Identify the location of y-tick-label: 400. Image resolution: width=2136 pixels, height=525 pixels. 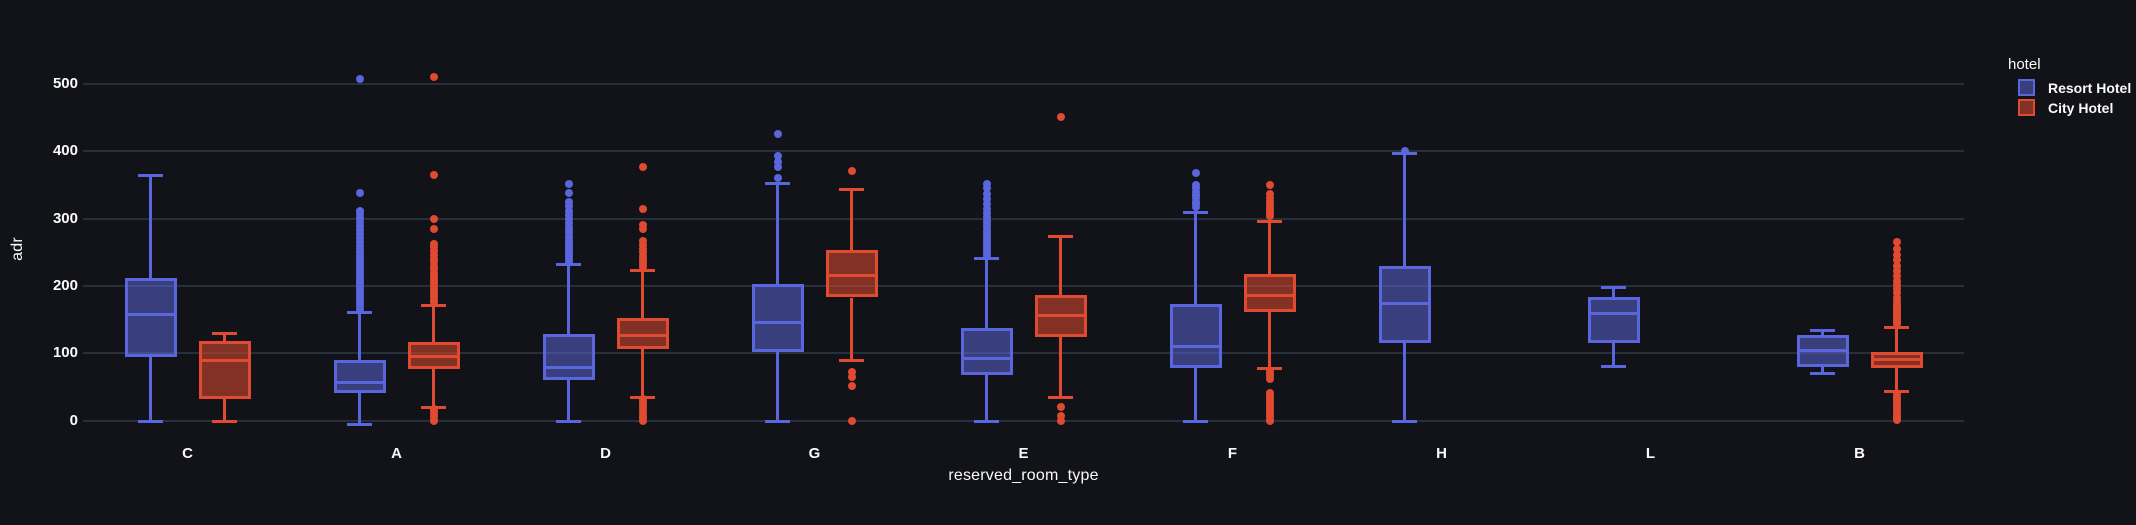
(65, 151).